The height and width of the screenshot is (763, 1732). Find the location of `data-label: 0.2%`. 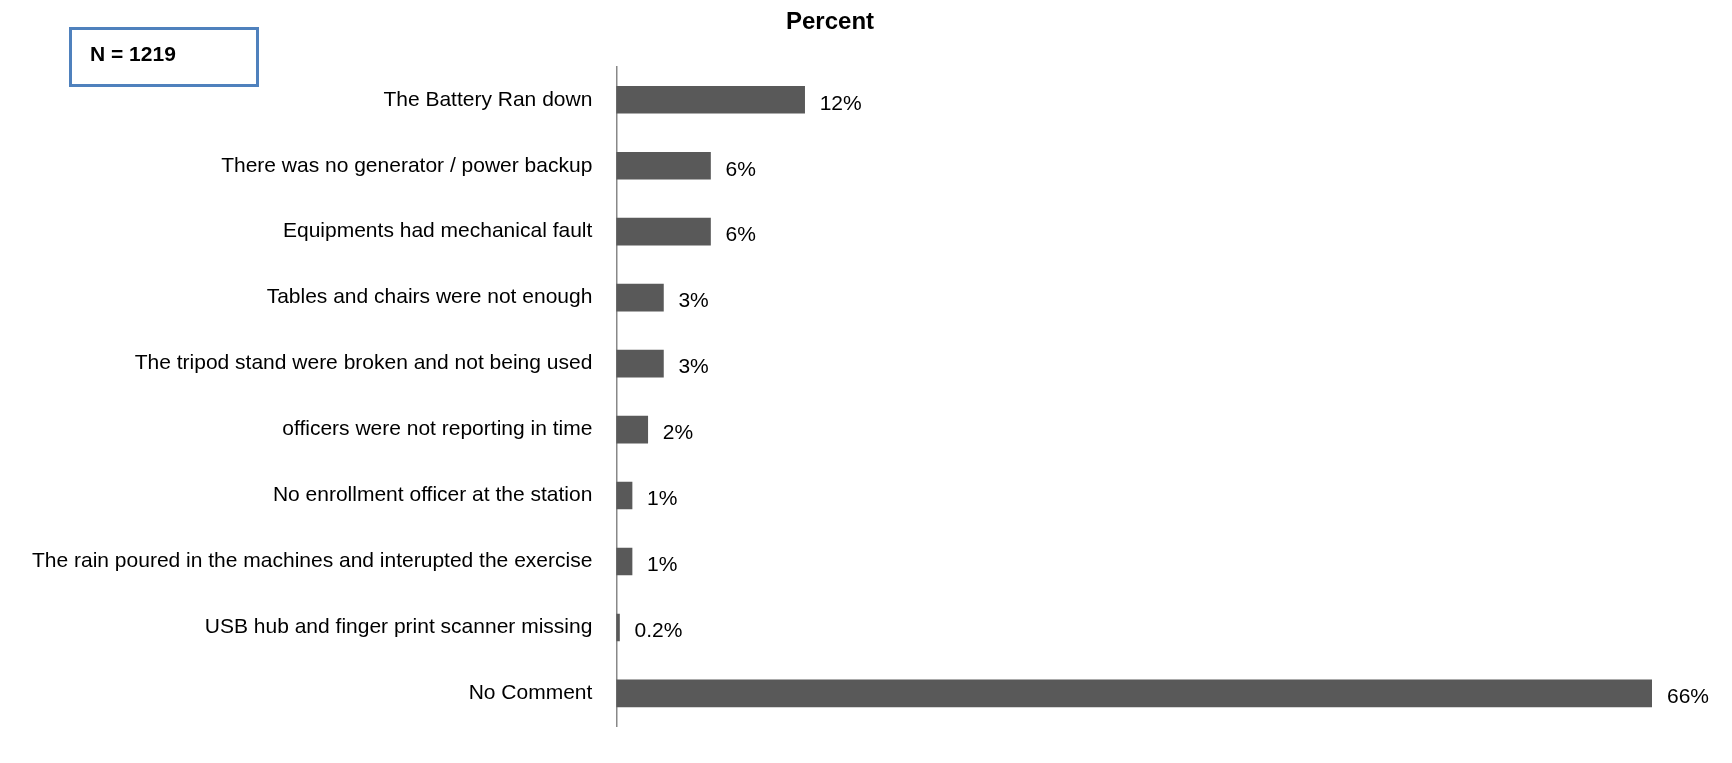

data-label: 0.2% is located at coordinates (658, 630).